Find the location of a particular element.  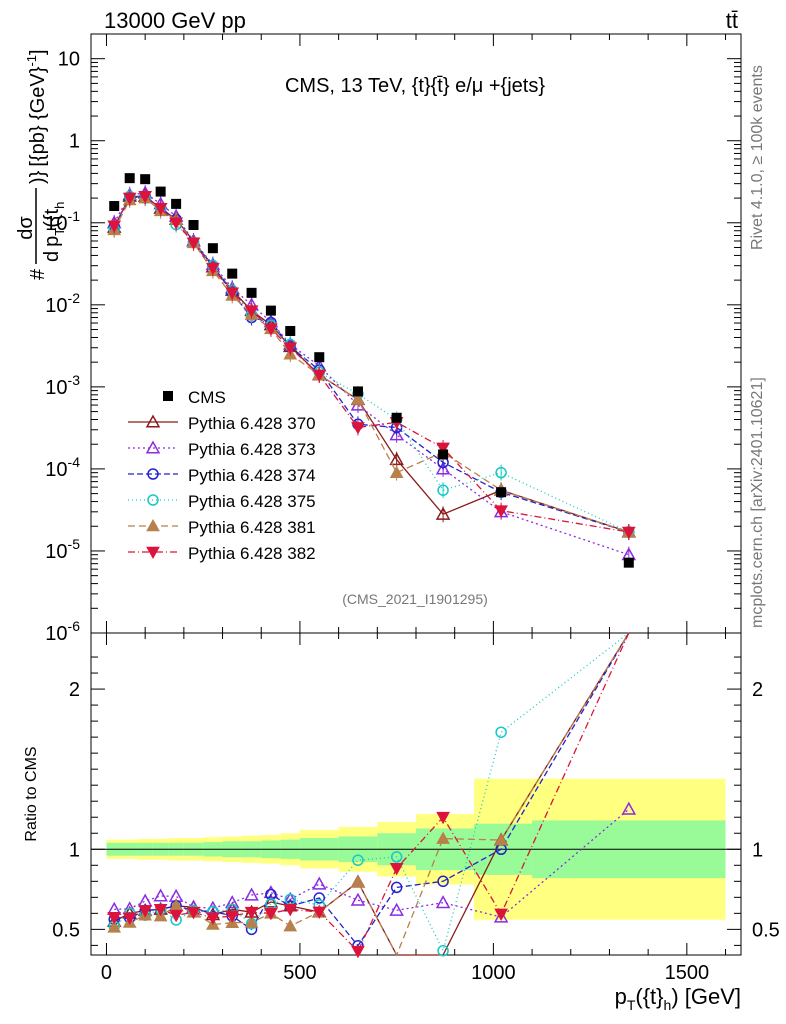

legend-entry: Pythia 6.428 381 is located at coordinates (222, 527).